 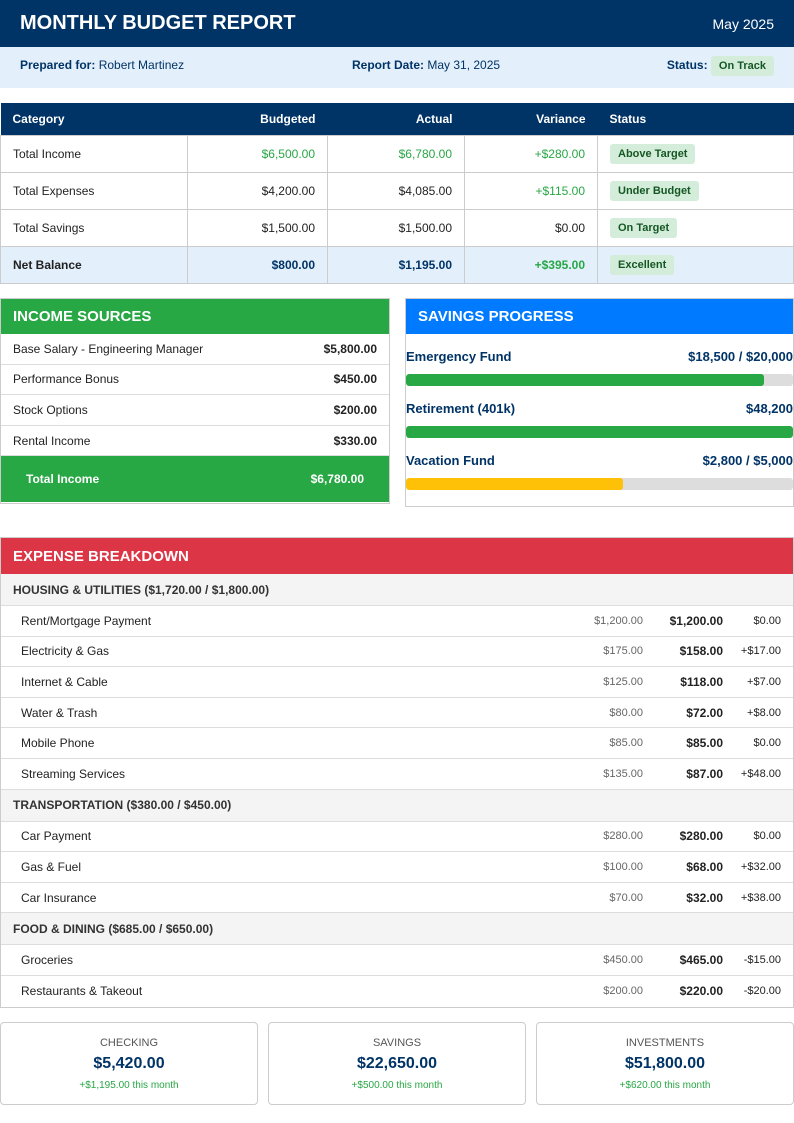 What do you see at coordinates (94, 119) in the screenshot?
I see `col-category: Category` at bounding box center [94, 119].